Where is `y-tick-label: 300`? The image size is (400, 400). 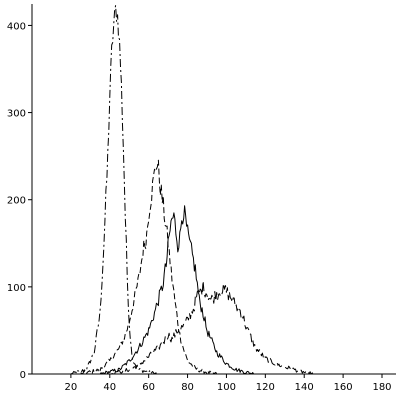
y-tick-label: 300 is located at coordinates (16, 114).